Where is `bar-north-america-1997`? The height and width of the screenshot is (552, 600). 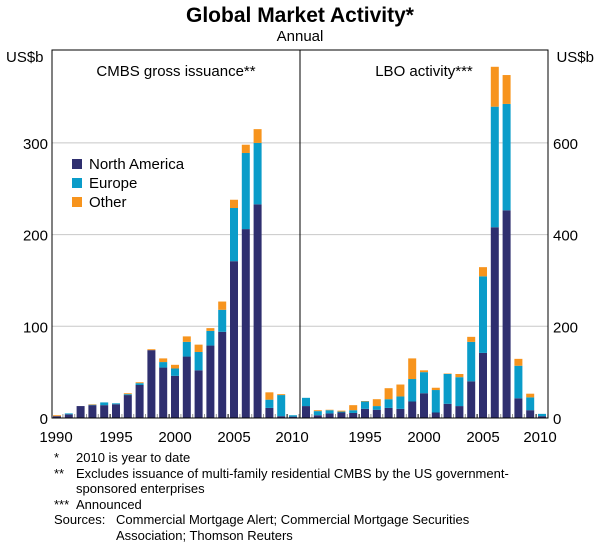 bar-north-america-1997 is located at coordinates (139, 401).